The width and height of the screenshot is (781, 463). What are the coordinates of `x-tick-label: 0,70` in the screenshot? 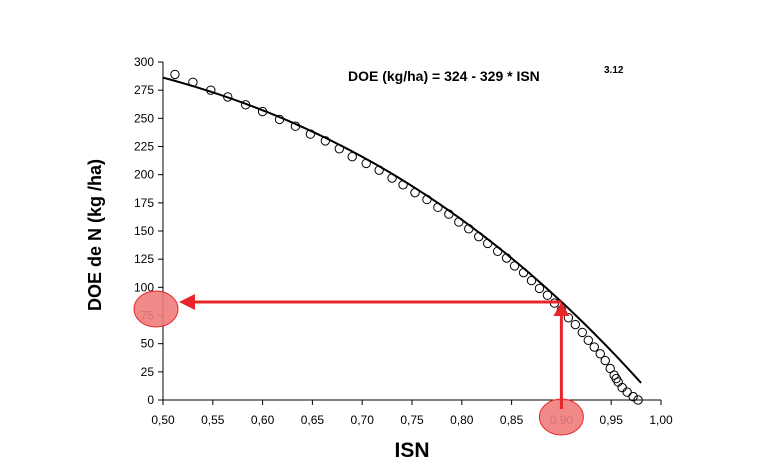 It's located at (363, 420).